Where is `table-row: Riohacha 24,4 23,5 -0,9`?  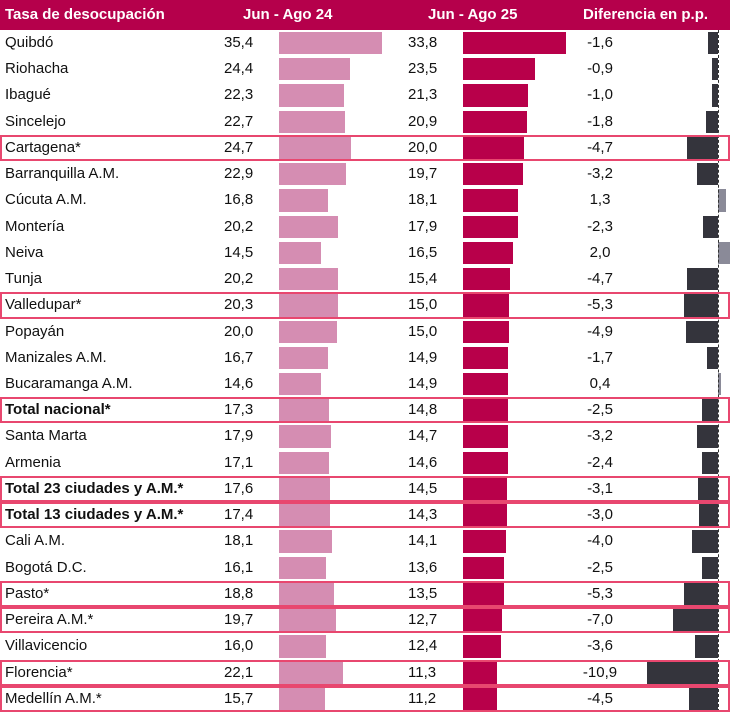 table-row: Riohacha 24,4 23,5 -0,9 is located at coordinates (365, 69).